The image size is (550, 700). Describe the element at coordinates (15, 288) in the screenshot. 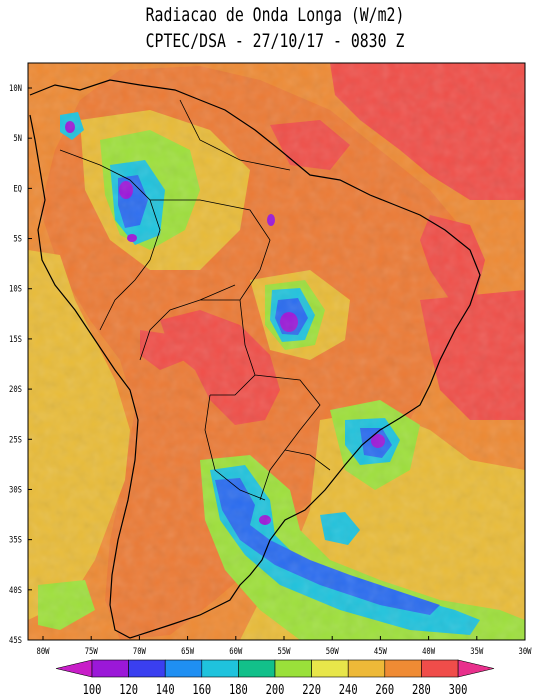

I see `latitude-label: 10S` at that location.